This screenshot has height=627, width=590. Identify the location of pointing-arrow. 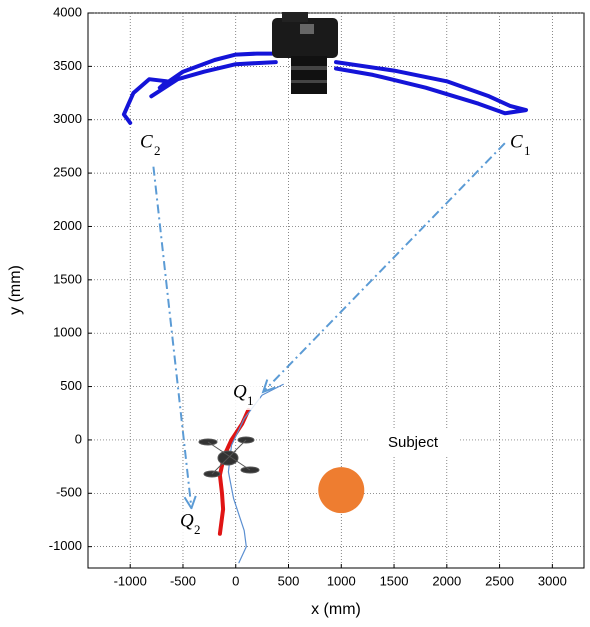
(172, 337).